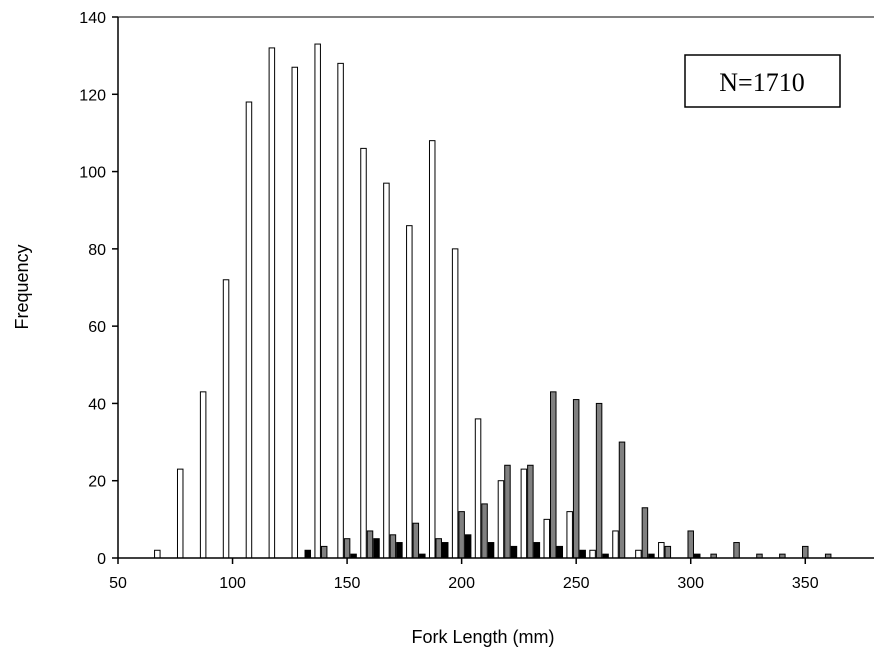 This screenshot has width=874, height=654. I want to click on y-tick-label-140: 140, so click(92, 18).